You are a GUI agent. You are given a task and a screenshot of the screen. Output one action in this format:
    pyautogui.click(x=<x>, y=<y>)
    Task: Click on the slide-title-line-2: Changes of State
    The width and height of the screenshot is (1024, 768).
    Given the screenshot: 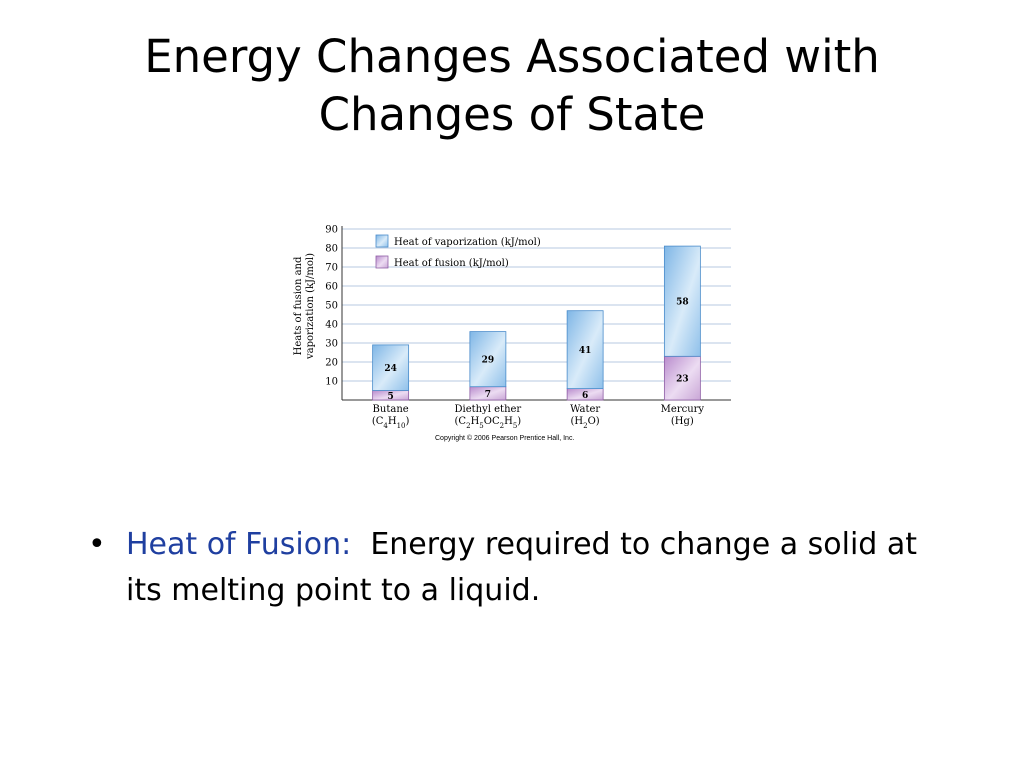 What is the action you would take?
    pyautogui.click(x=512, y=114)
    